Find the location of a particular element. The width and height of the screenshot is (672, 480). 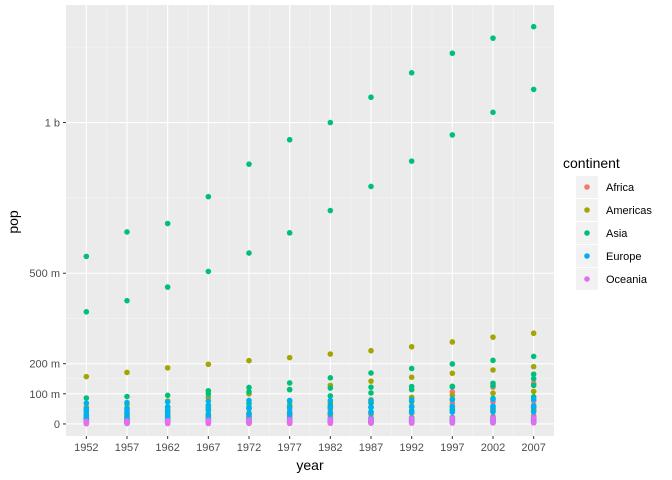

series-oceania is located at coordinates (310, 420).